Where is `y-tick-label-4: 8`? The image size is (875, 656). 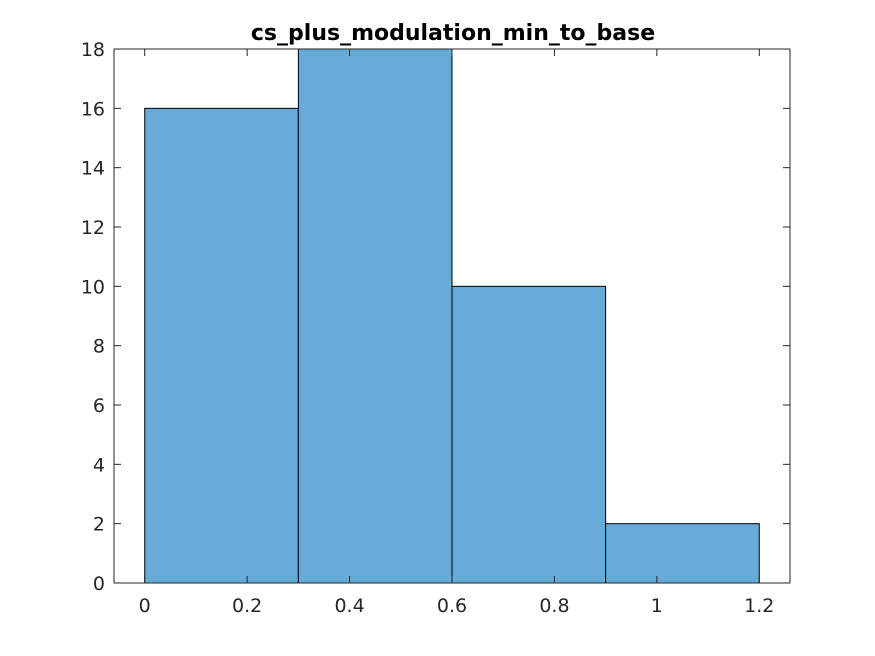 y-tick-label-4: 8 is located at coordinates (99, 347).